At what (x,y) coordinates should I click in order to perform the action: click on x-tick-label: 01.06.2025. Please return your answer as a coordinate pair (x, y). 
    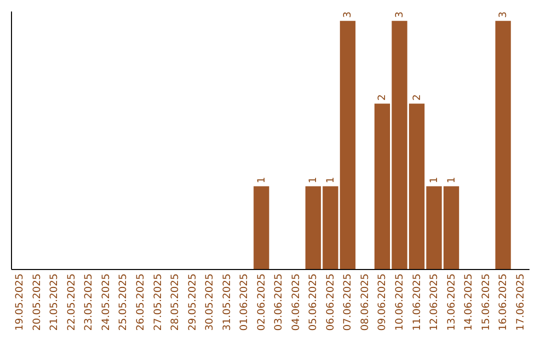
    Looking at the image, I should click on (244, 302).